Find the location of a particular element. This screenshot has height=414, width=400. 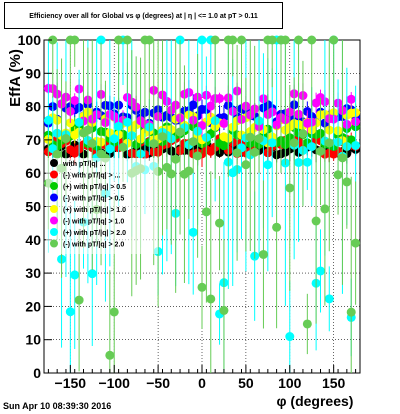

x-tick-label: −100 is located at coordinates (114, 383).